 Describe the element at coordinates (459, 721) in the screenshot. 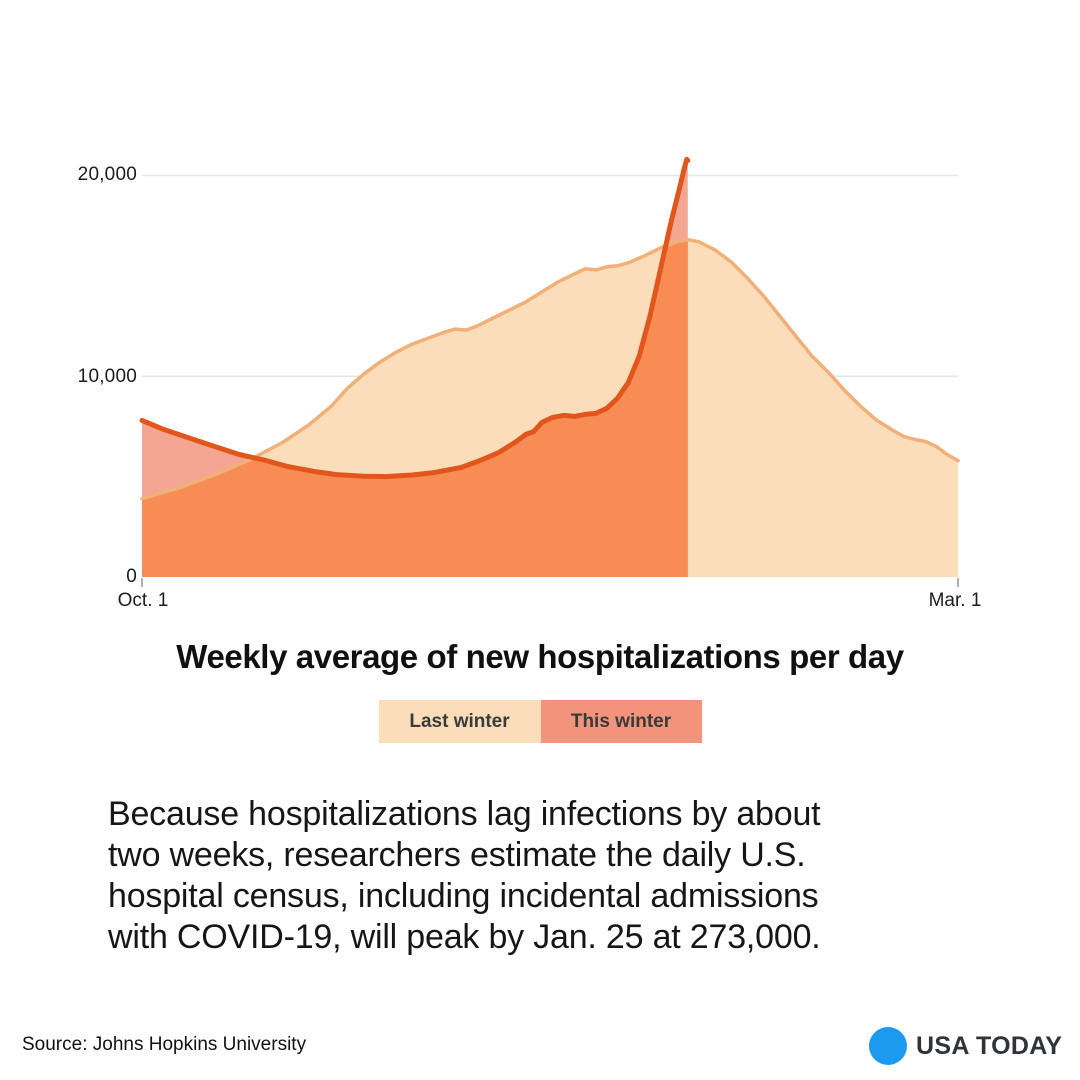

I see `legend-item-last-winter: Last winter` at that location.